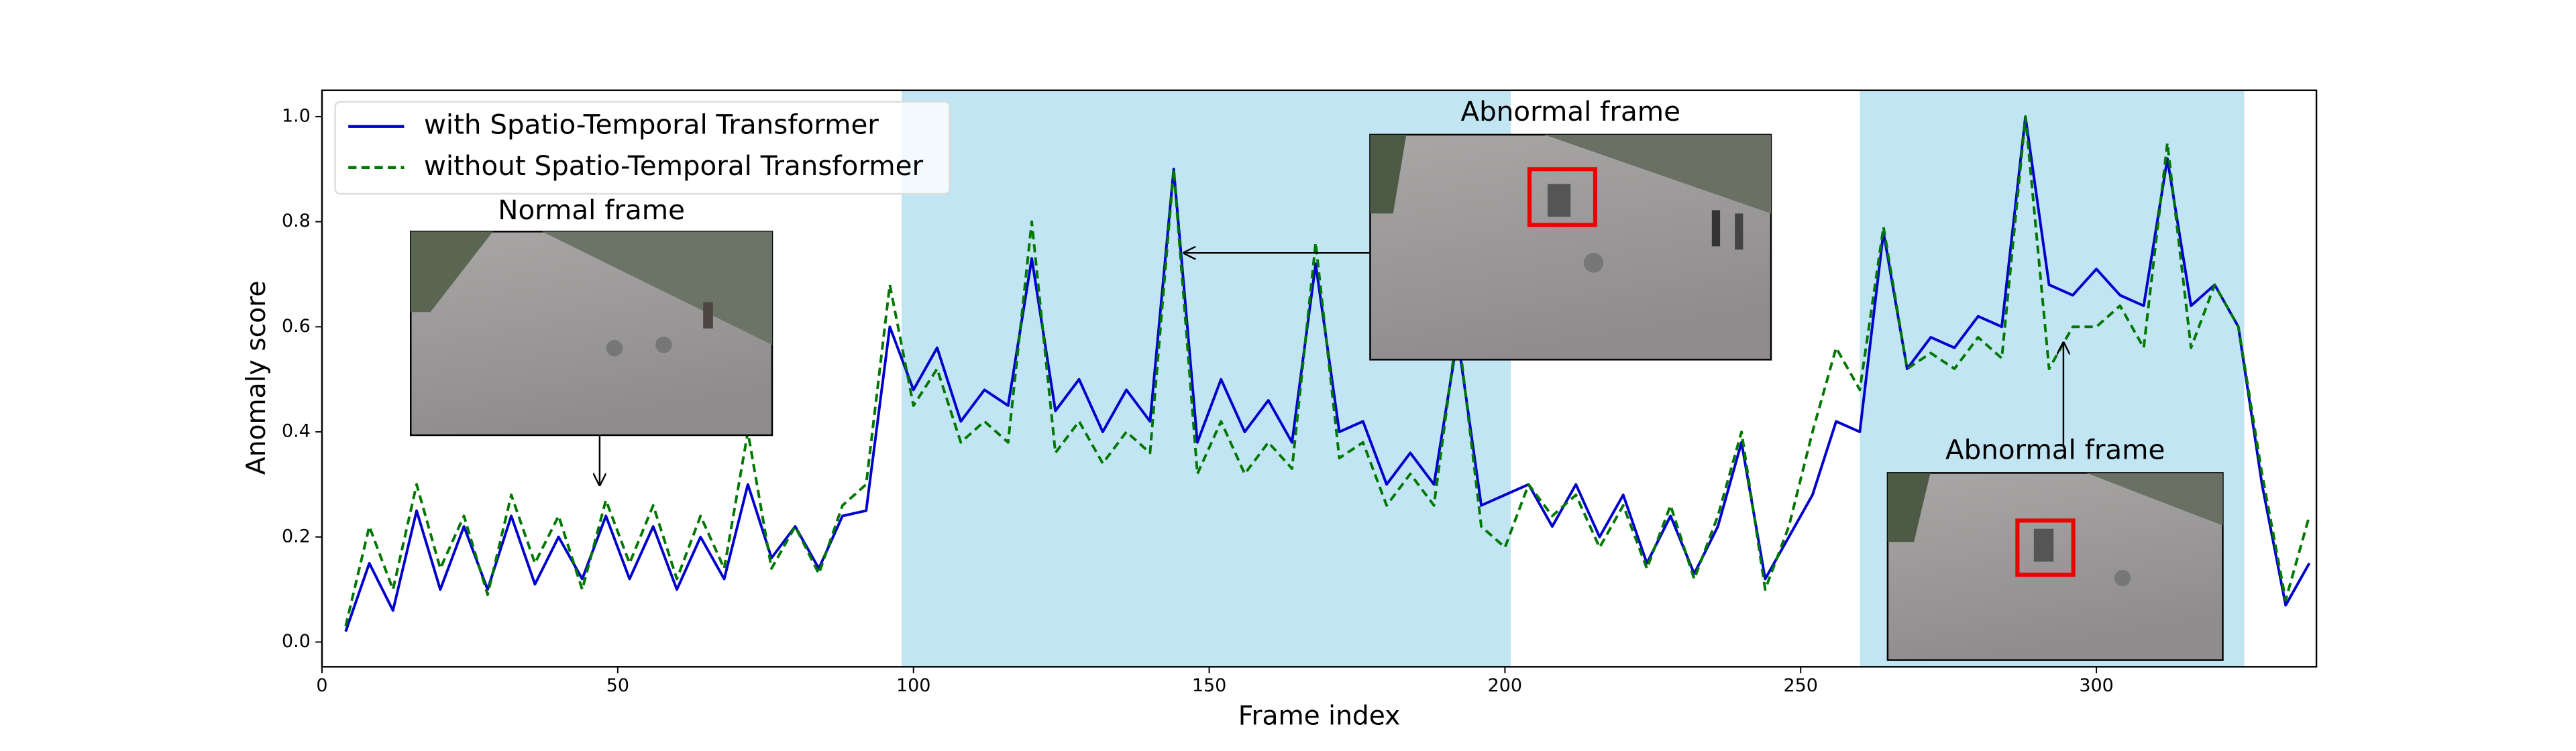  I want to click on y-tick-label: 0.0, so click(296, 641).